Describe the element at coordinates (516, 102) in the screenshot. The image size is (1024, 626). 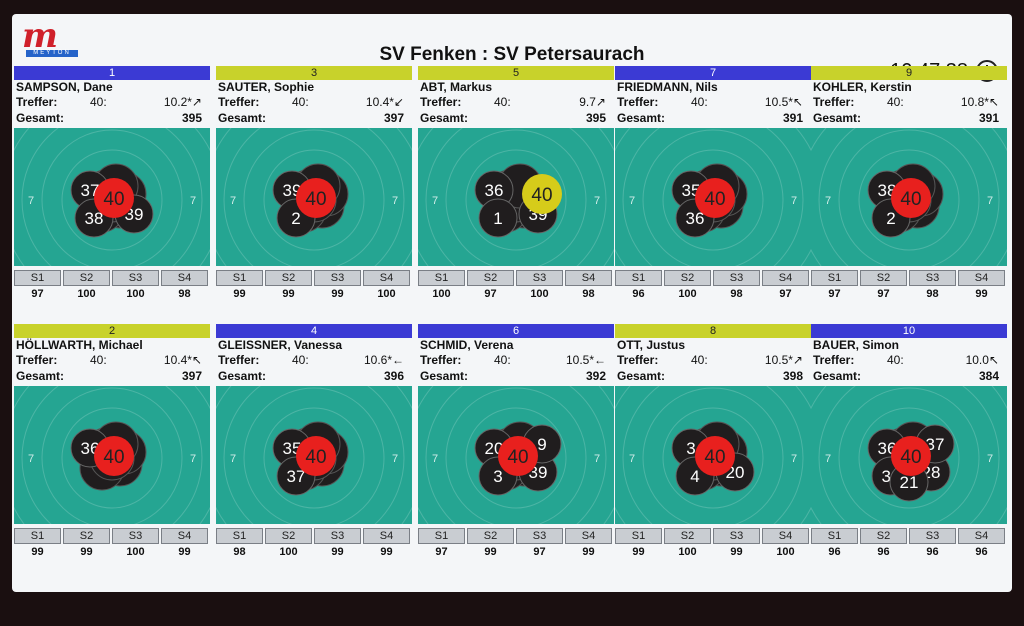
I see `hits-row: Treffer: 40: 9.7↗` at that location.